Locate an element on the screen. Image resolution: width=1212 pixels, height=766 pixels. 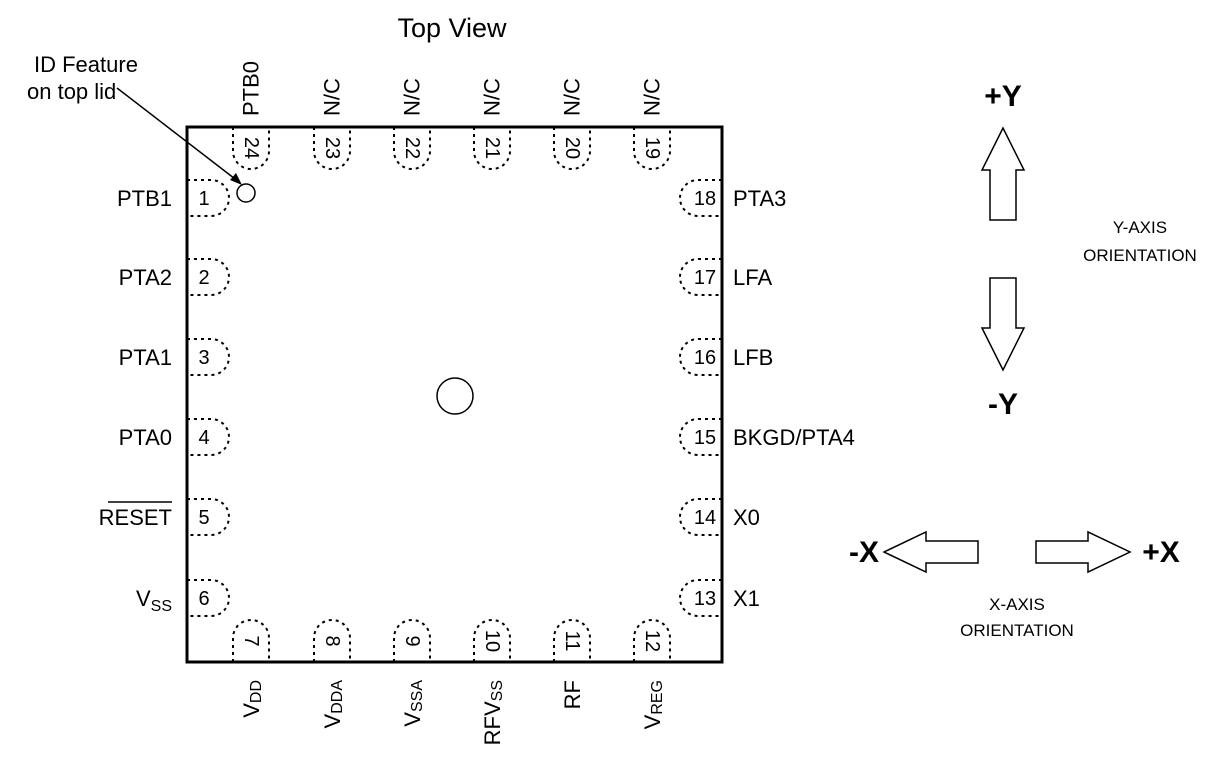
pin-number-left-1: 1 is located at coordinates (203, 199).